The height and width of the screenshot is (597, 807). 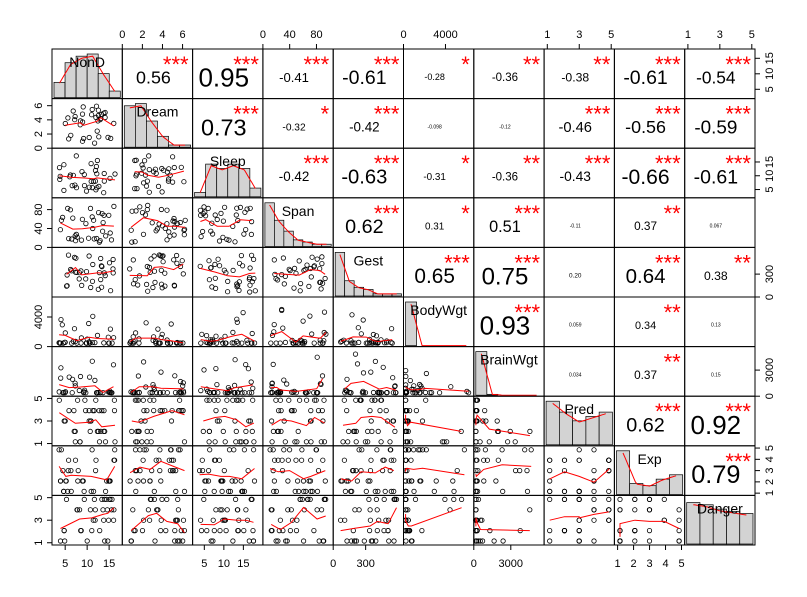 What do you see at coordinates (611, 35) in the screenshot?
I see `x-tick-label: 5` at bounding box center [611, 35].